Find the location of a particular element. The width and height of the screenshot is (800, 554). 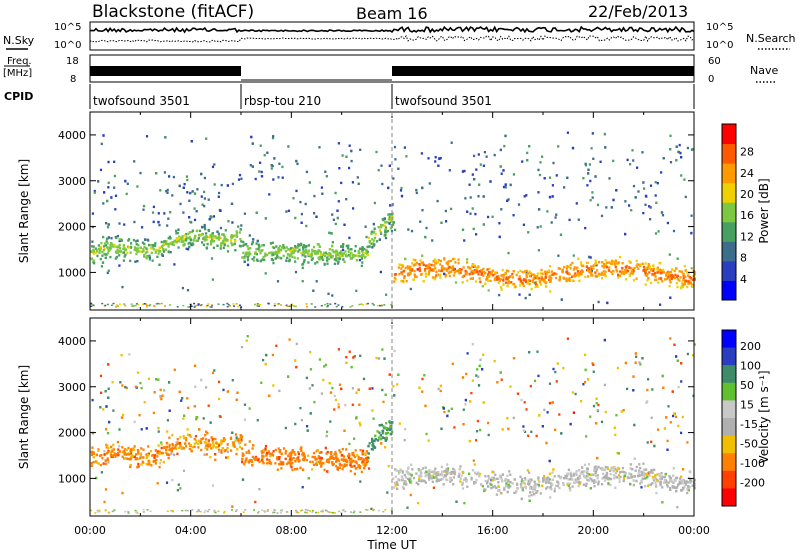

nave-tick-top: 60 is located at coordinates (714, 61).